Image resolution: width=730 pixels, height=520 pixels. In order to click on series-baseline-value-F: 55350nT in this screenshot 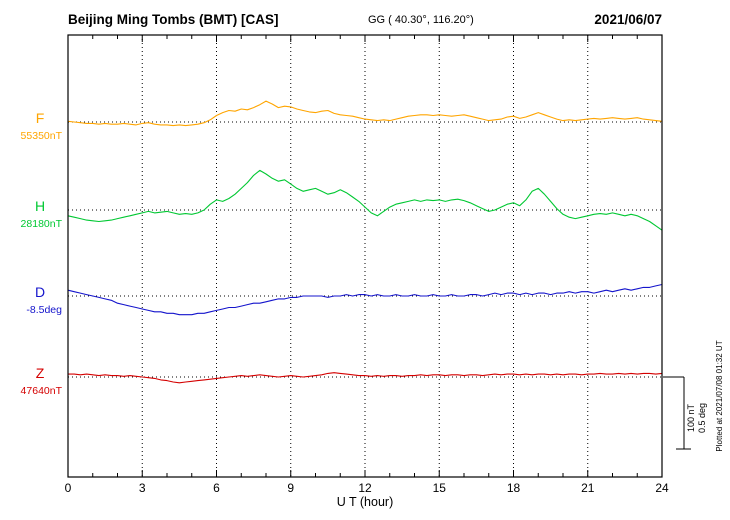, I will do `click(42, 136)`.